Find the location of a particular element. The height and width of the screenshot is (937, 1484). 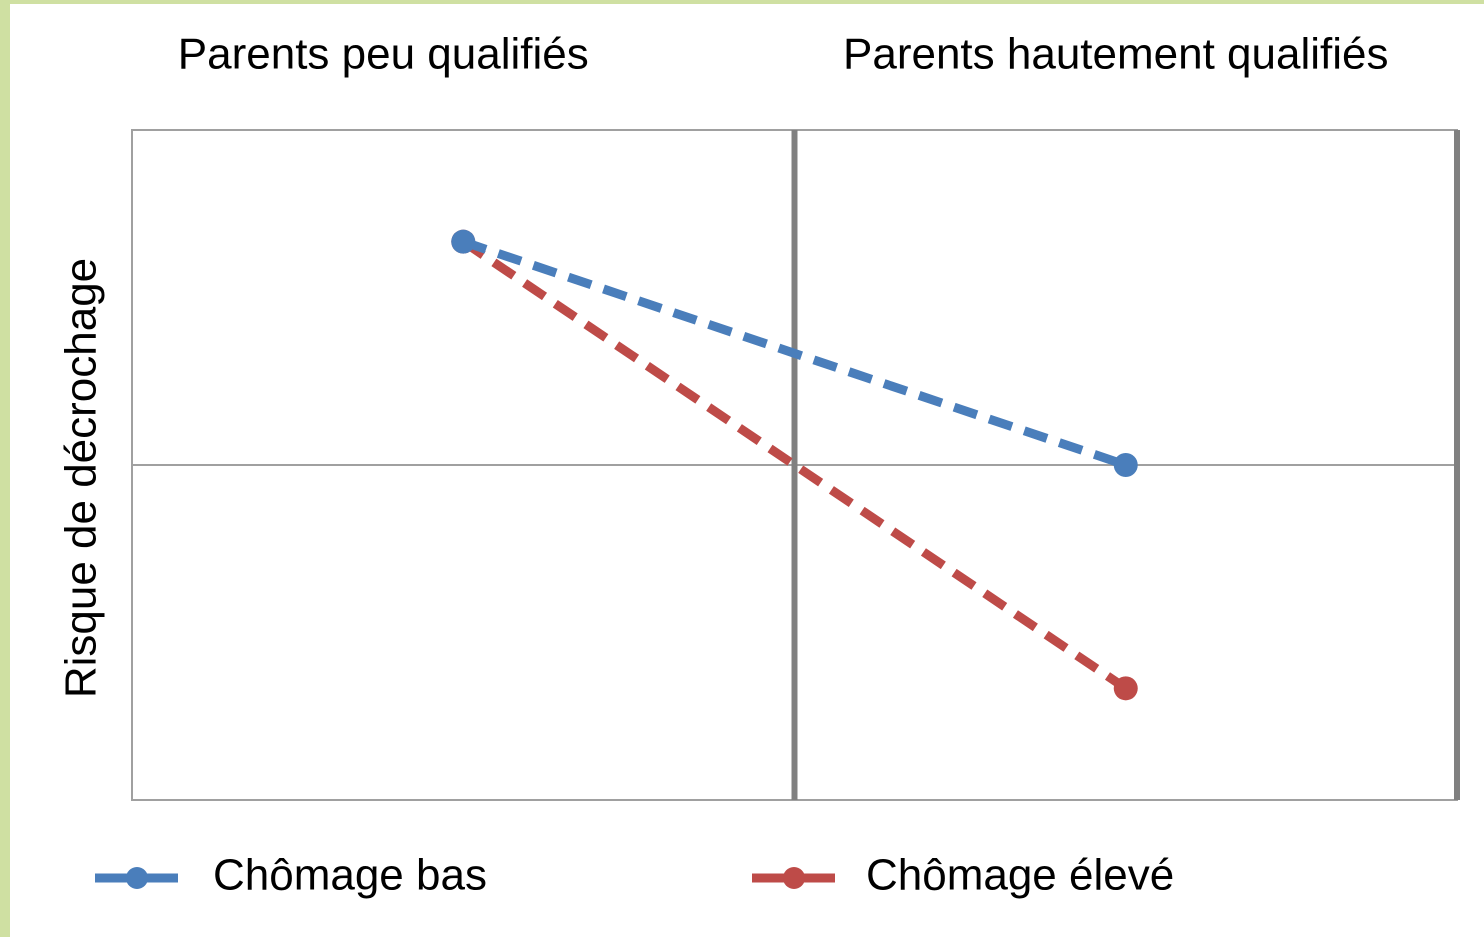

y-axis-label: Risque de décrochage is located at coordinates (81, 478).